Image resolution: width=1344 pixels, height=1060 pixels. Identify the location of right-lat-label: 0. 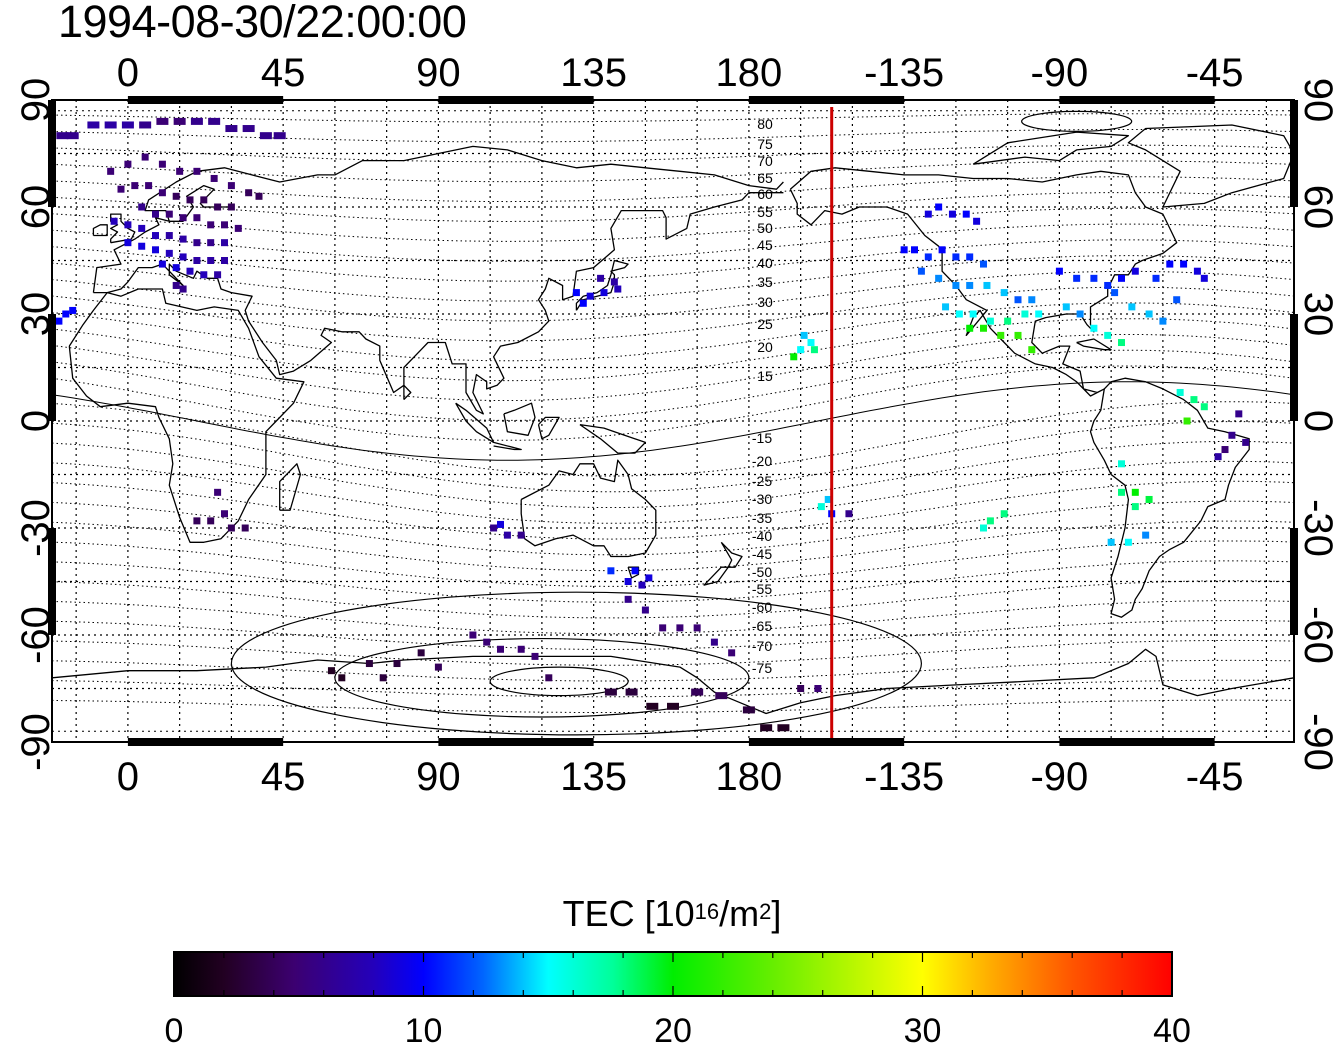
(1318, 421).